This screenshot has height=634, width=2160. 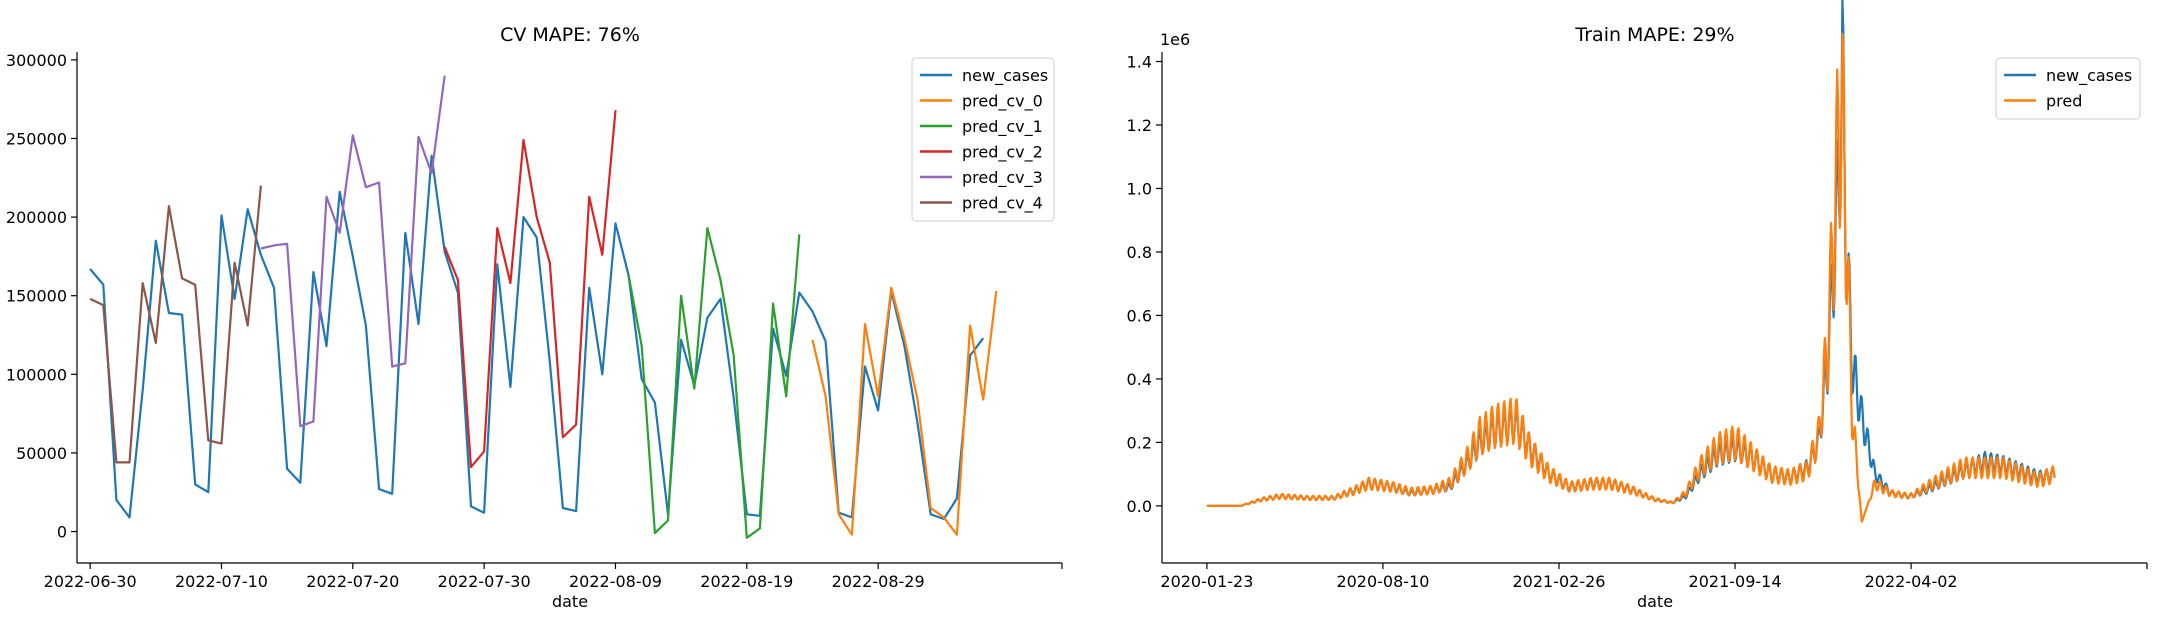 I want to click on y-tick-label: 50000, so click(x=41, y=453).